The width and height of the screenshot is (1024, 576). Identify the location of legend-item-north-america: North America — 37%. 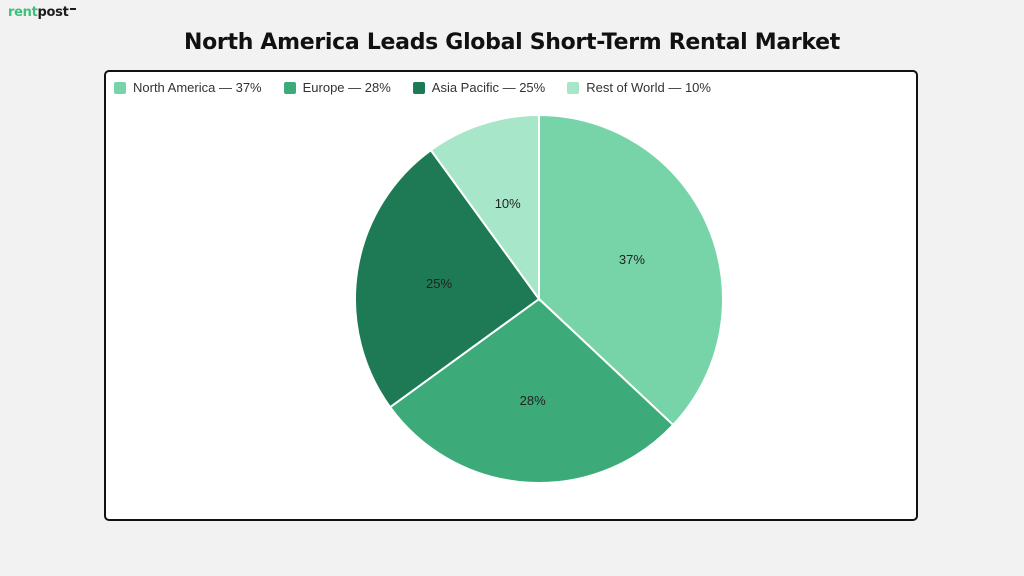
(188, 87).